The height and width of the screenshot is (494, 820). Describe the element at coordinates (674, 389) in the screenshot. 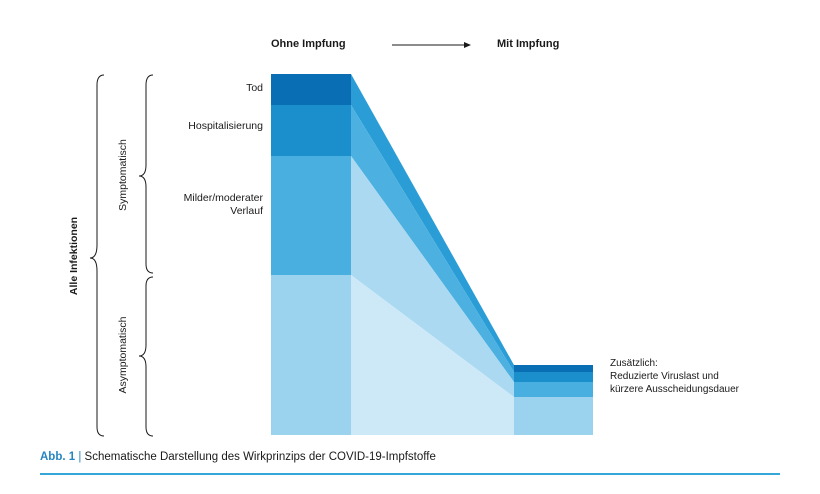

I see `note-line-3: kürzere Ausscheidungsdauer` at that location.